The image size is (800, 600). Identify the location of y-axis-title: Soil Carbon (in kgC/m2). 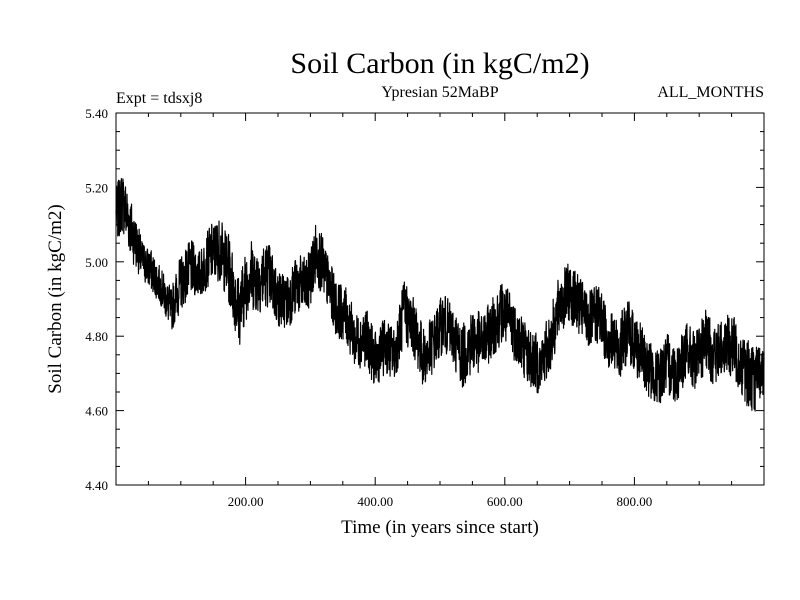
(55, 298).